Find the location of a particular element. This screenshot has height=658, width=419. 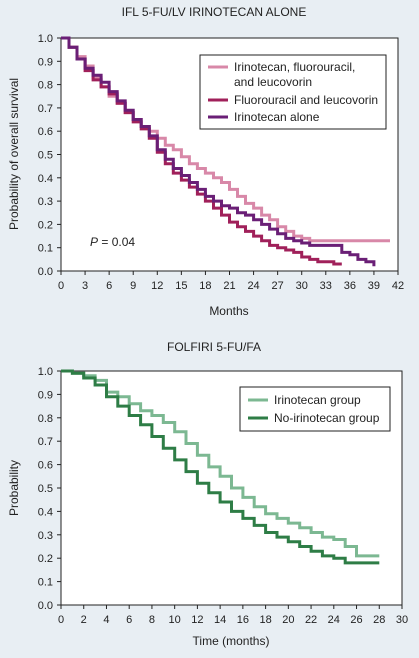

chart-2-x-tick-label: 22 is located at coordinates (311, 620).